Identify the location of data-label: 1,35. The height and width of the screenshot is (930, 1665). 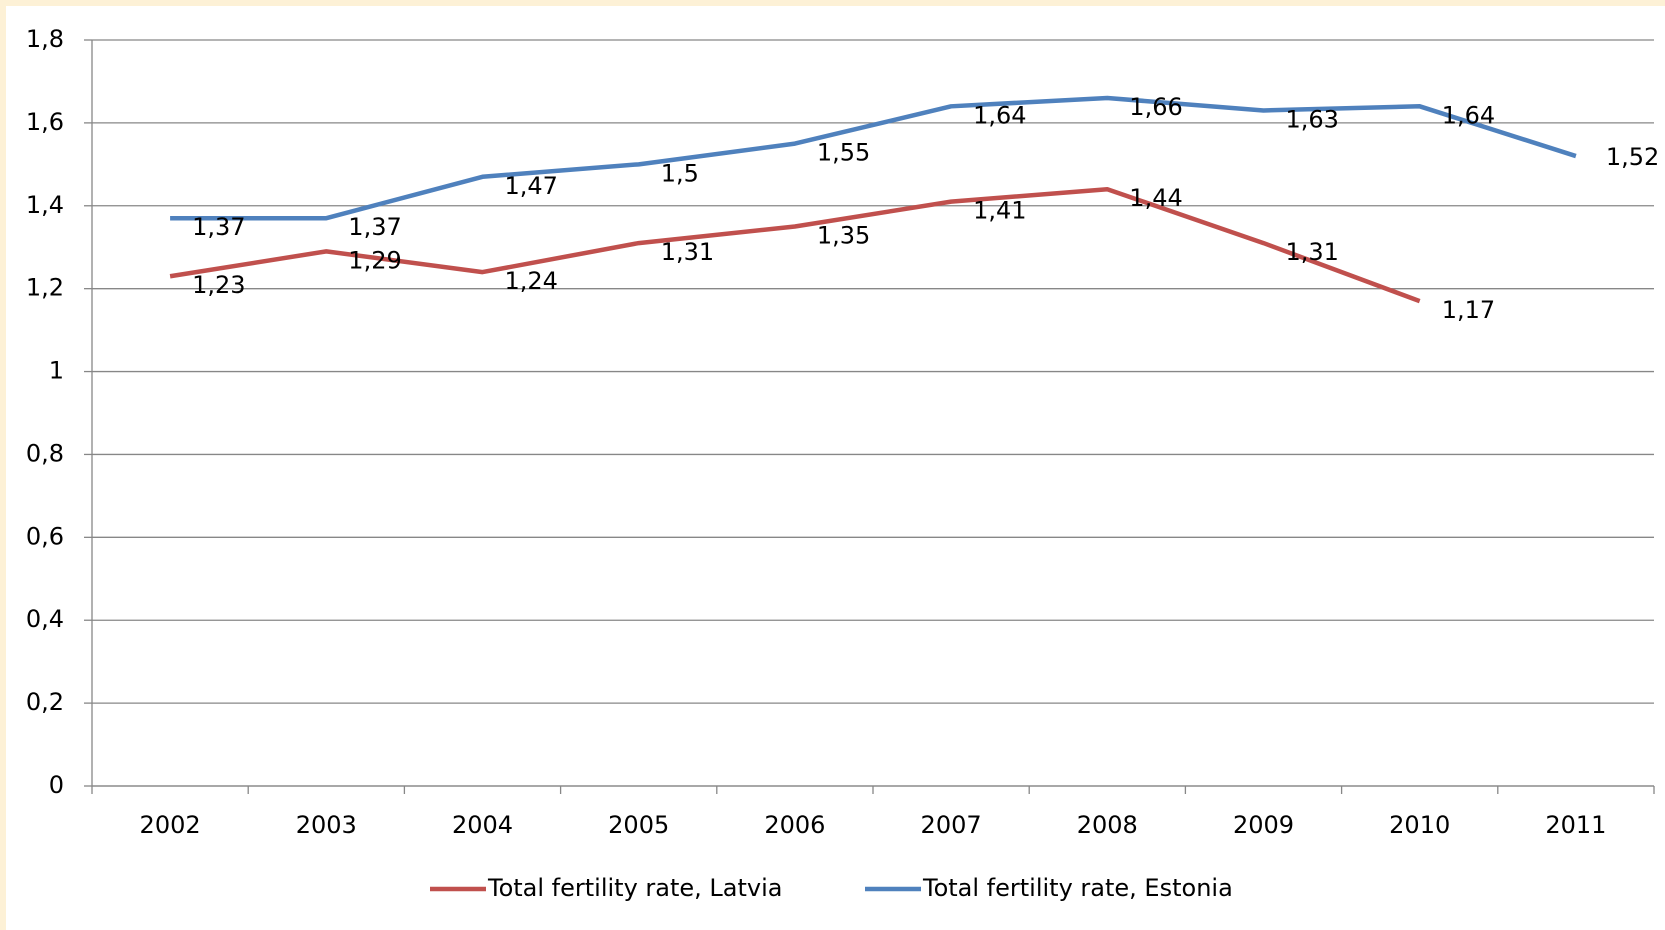
(843, 236).